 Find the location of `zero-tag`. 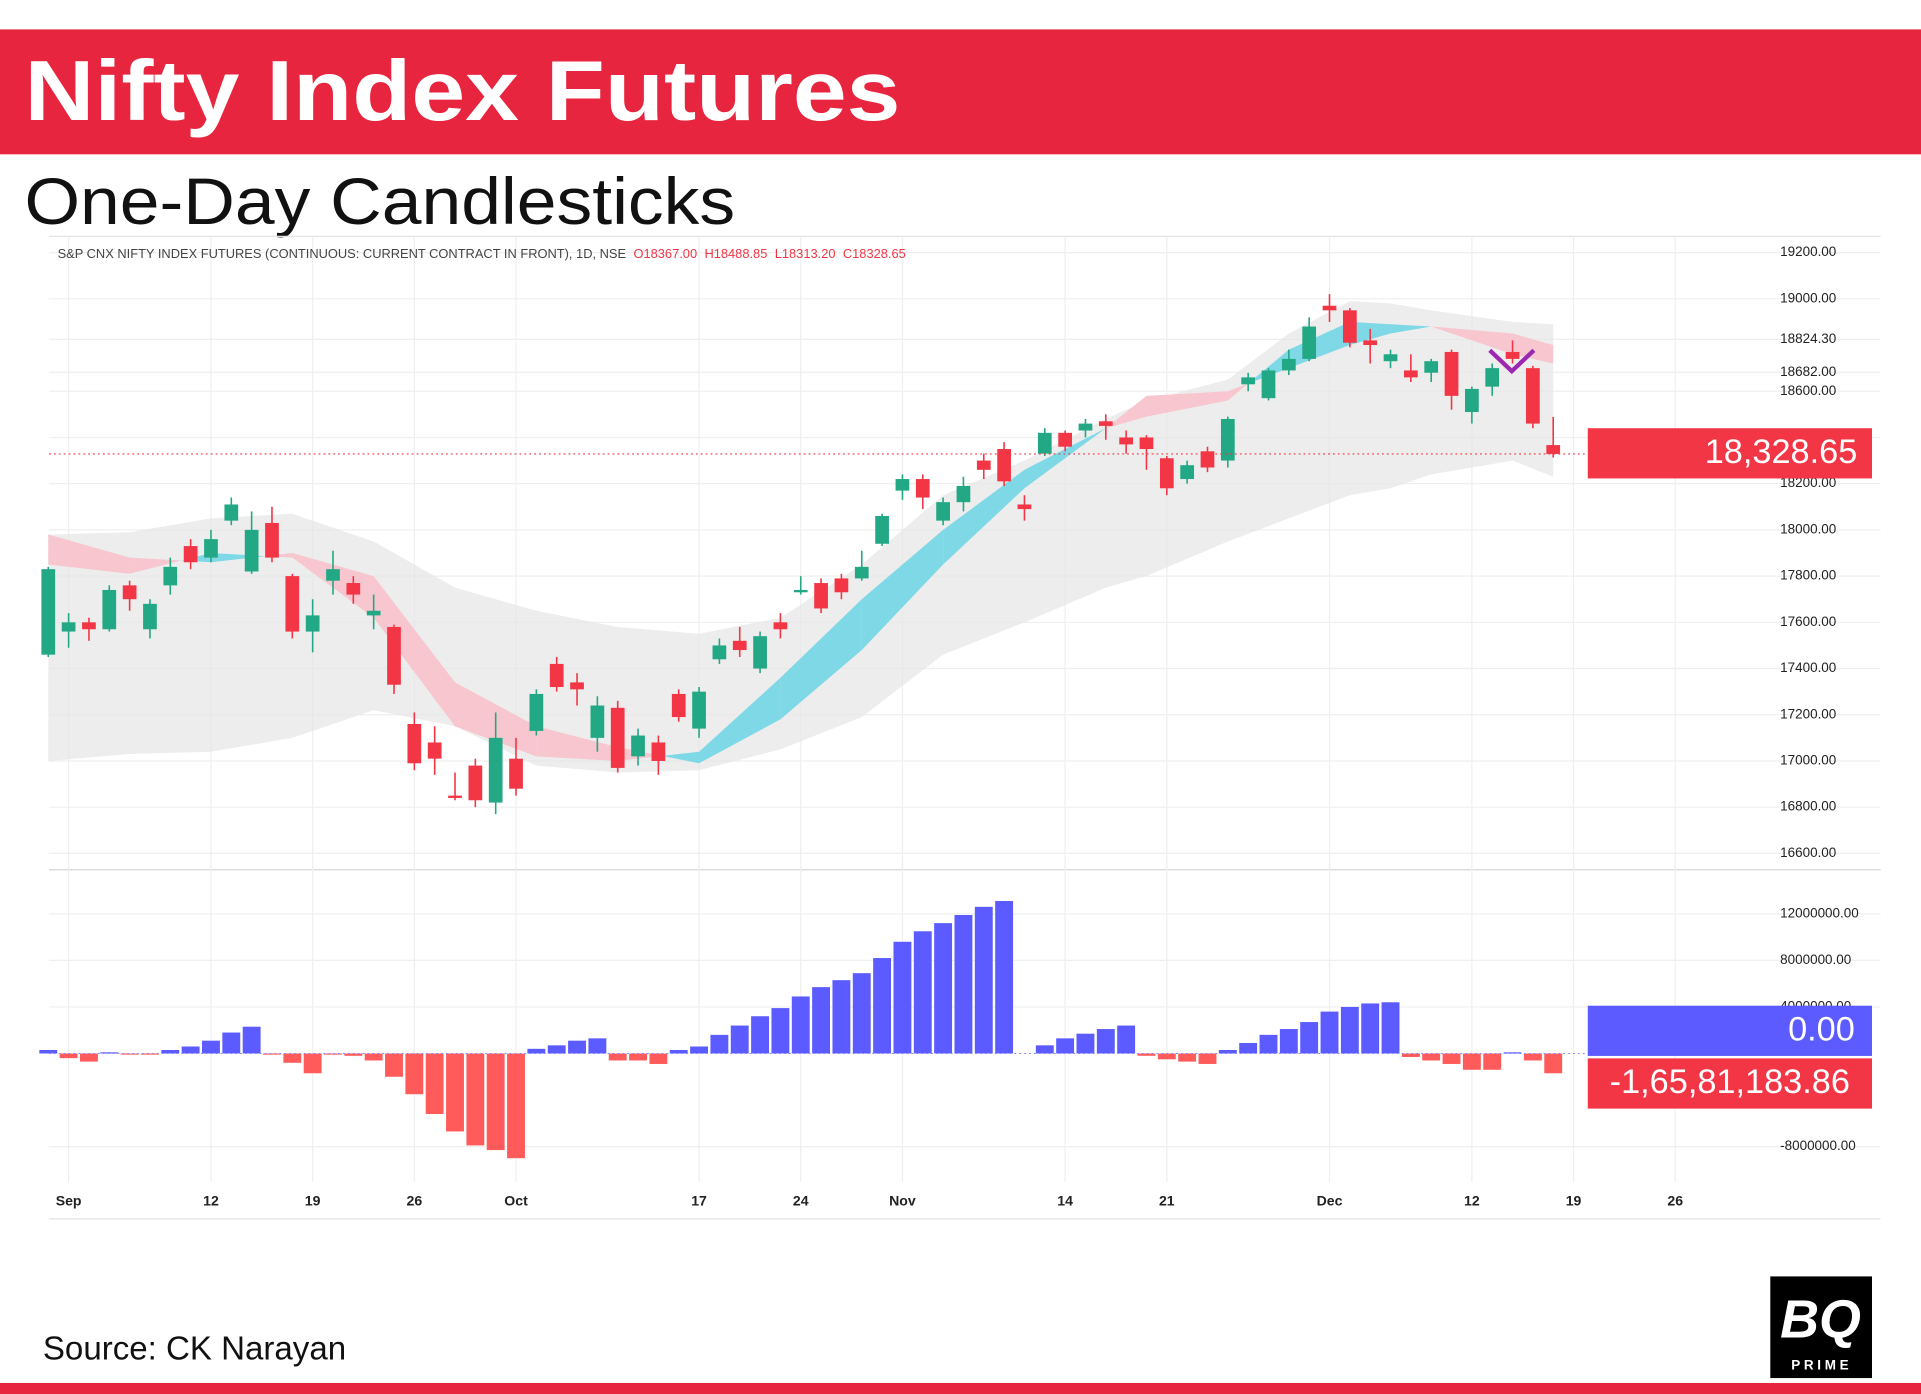

zero-tag is located at coordinates (1729, 1030).